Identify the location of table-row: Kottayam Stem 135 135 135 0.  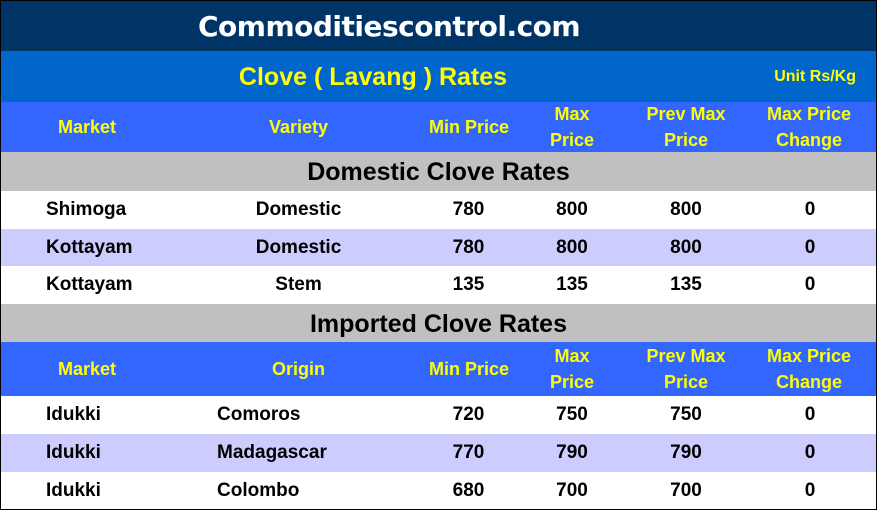
(438, 285).